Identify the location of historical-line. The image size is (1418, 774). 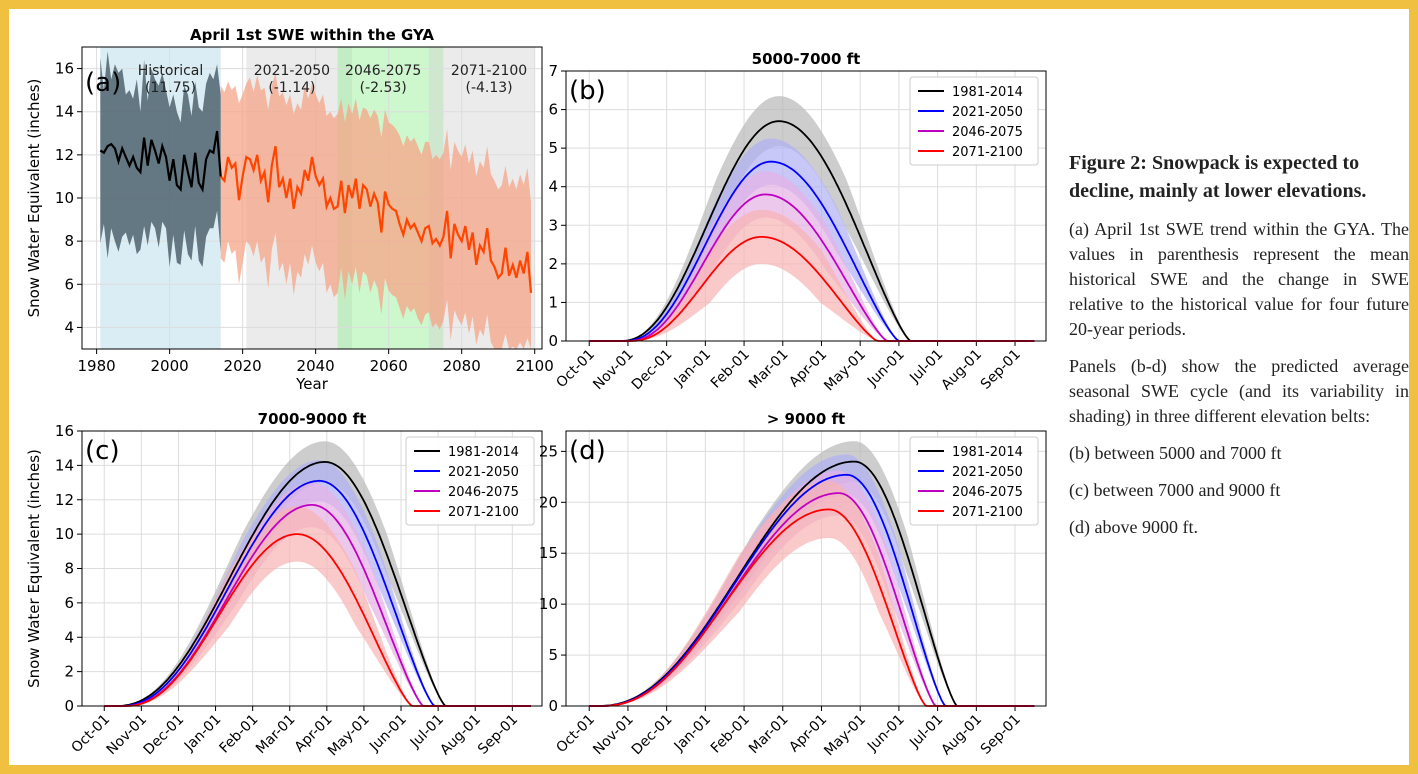
(160, 161).